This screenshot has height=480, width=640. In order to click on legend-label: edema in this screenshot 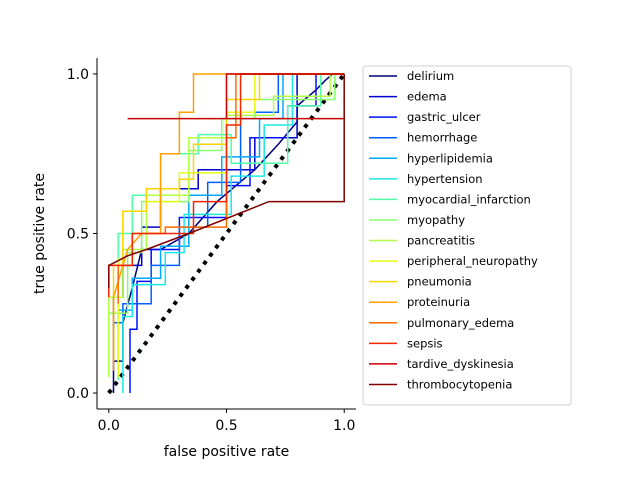, I will do `click(427, 97)`.